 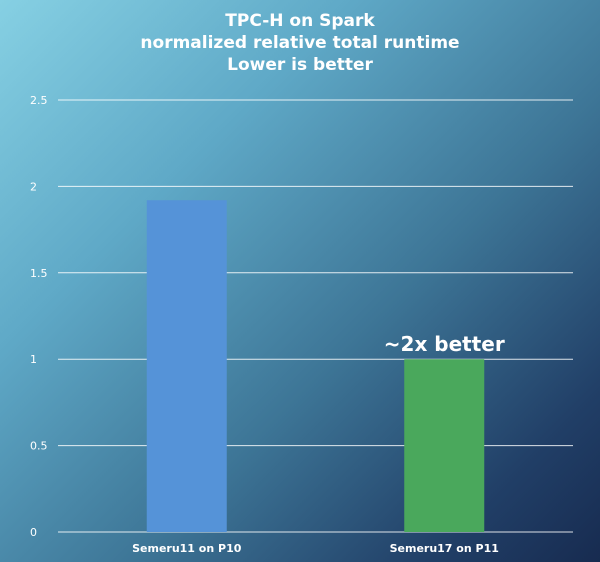 What do you see at coordinates (300, 65) in the screenshot?
I see `chart-title-line-3: Lower is better` at bounding box center [300, 65].